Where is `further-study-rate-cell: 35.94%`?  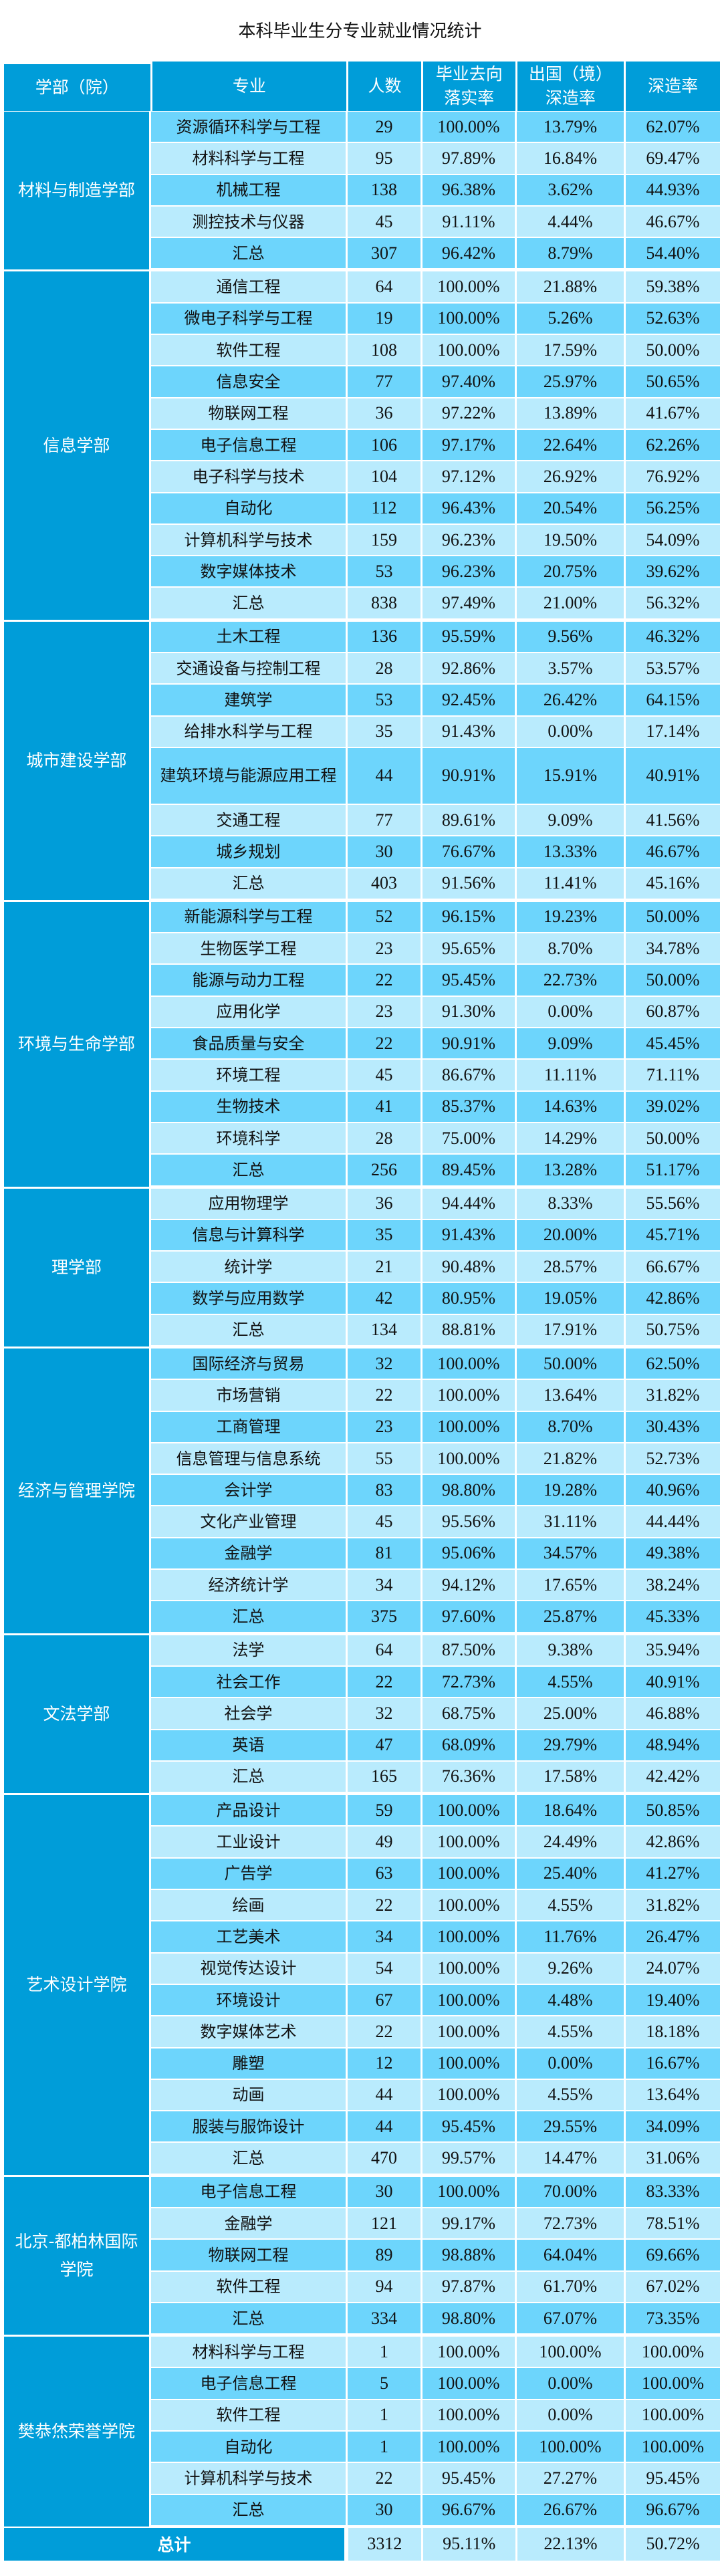
further-study-rate-cell: 35.94% is located at coordinates (673, 1650).